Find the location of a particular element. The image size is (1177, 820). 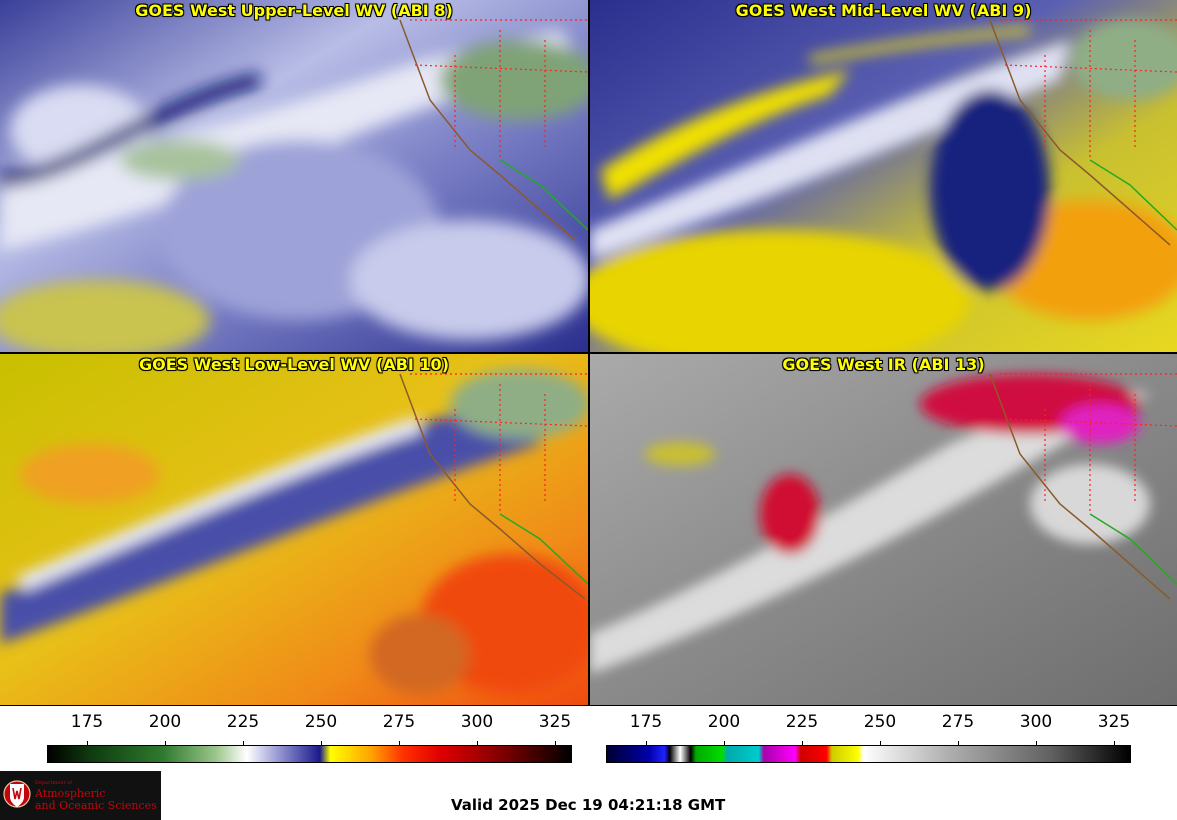

horizontal-divider is located at coordinates (588, 353).